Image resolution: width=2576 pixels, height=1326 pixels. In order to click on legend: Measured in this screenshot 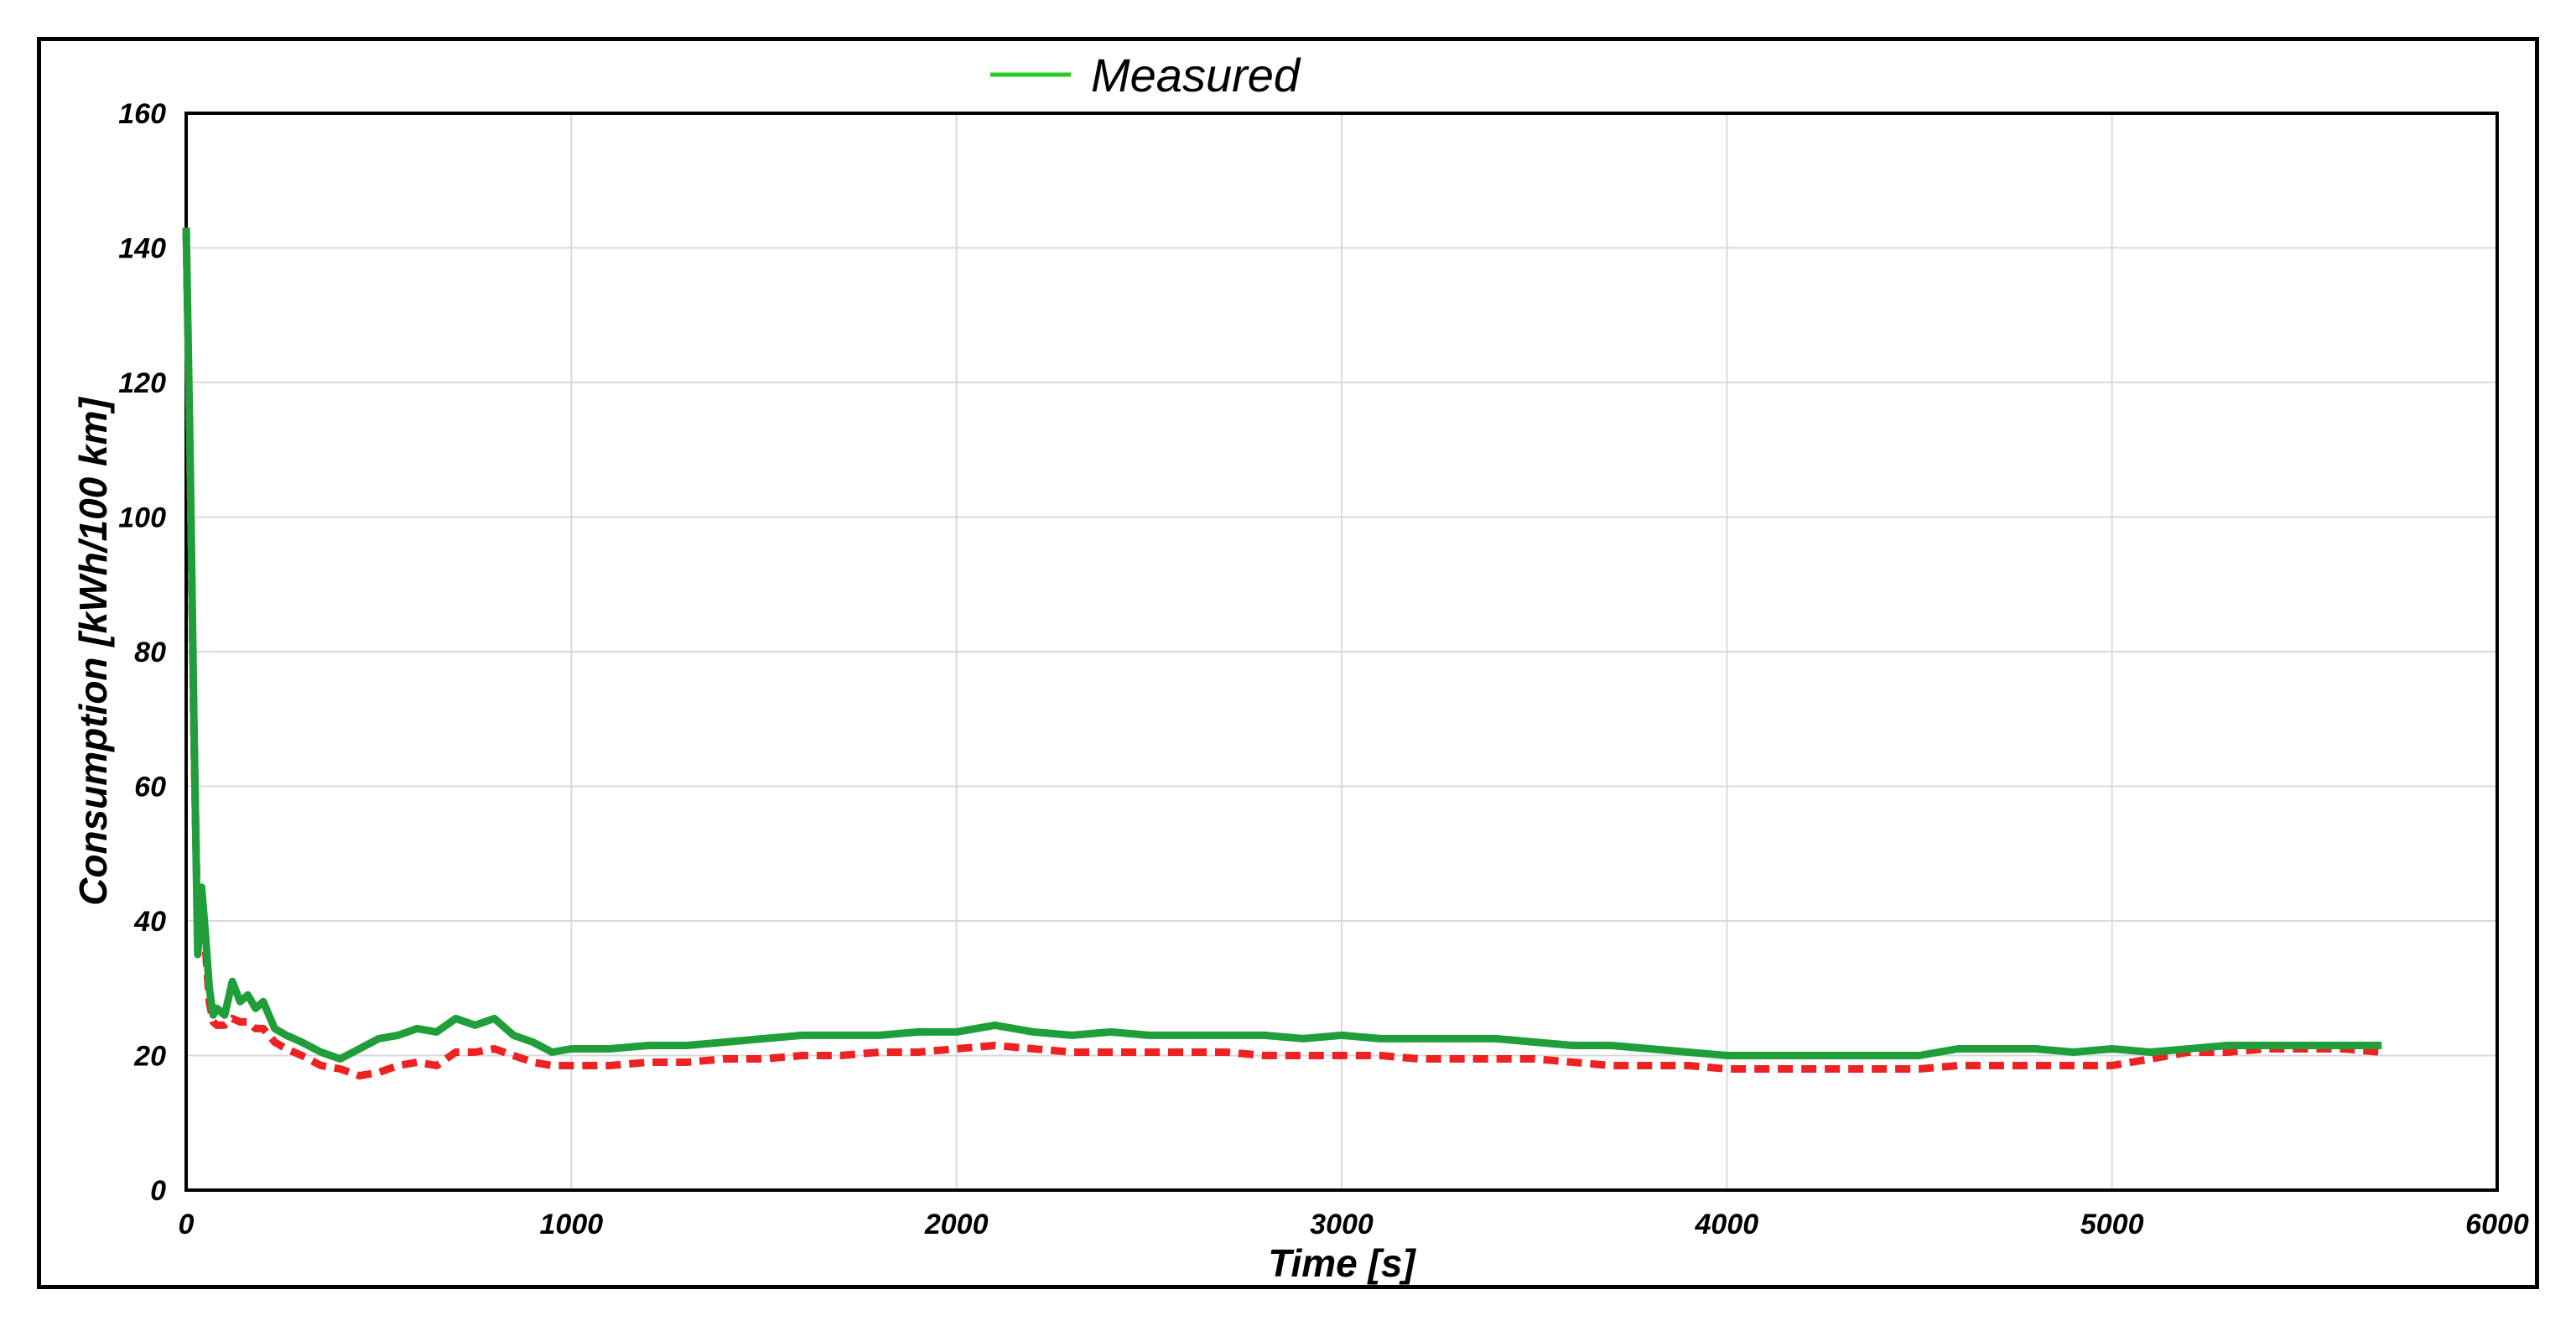, I will do `click(1145, 75)`.